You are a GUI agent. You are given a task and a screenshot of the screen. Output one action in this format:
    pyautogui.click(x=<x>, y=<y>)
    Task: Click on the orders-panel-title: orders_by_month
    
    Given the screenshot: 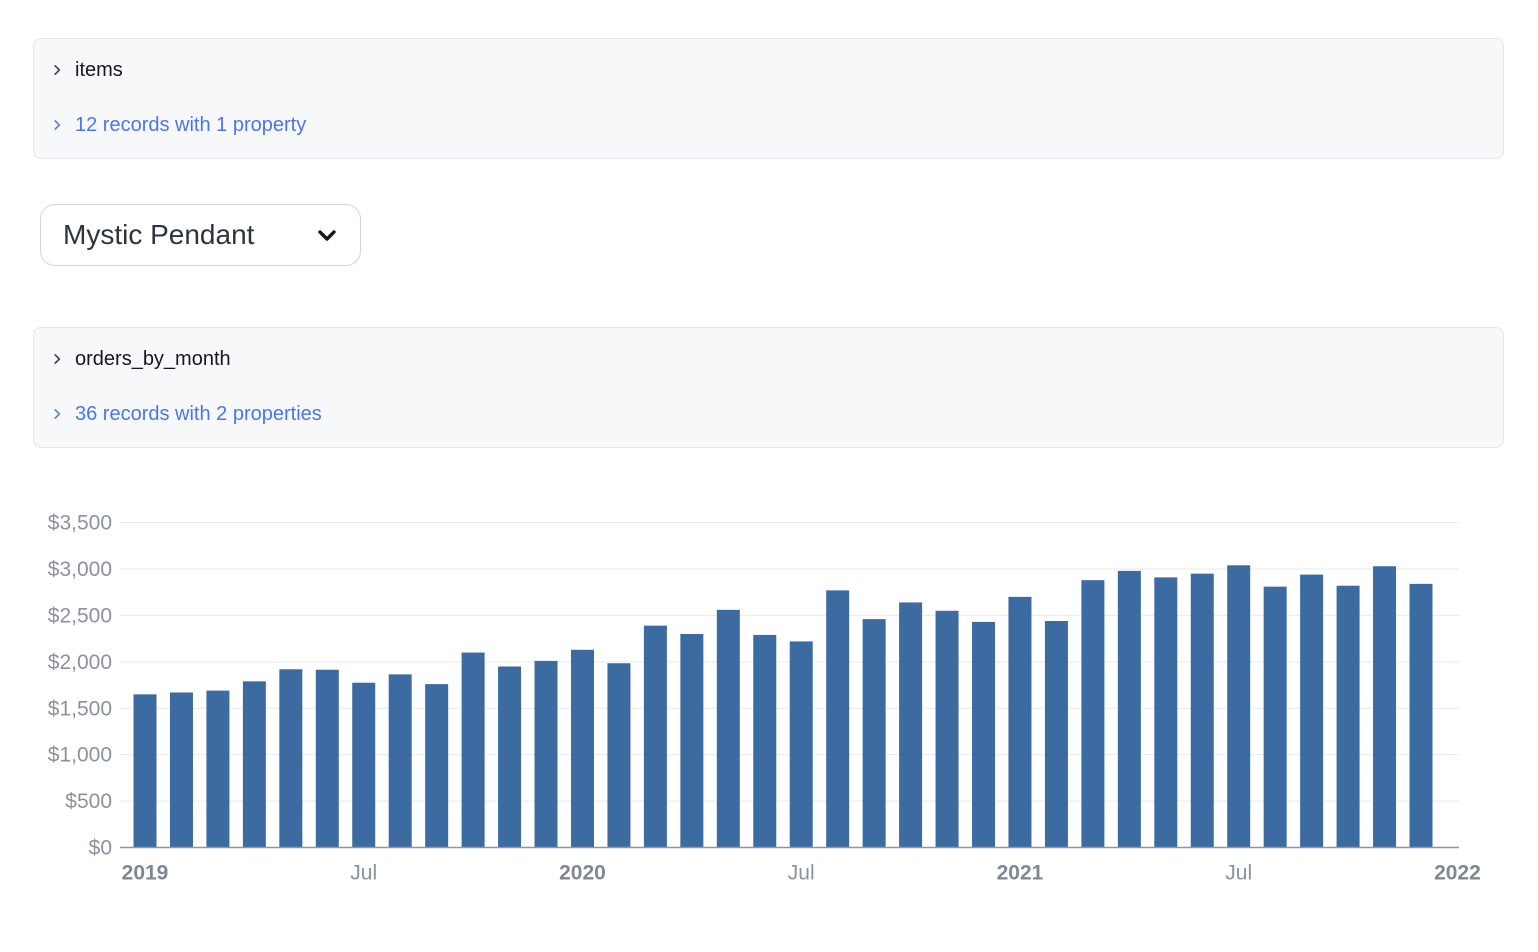 What is the action you would take?
    pyautogui.click(x=153, y=358)
    